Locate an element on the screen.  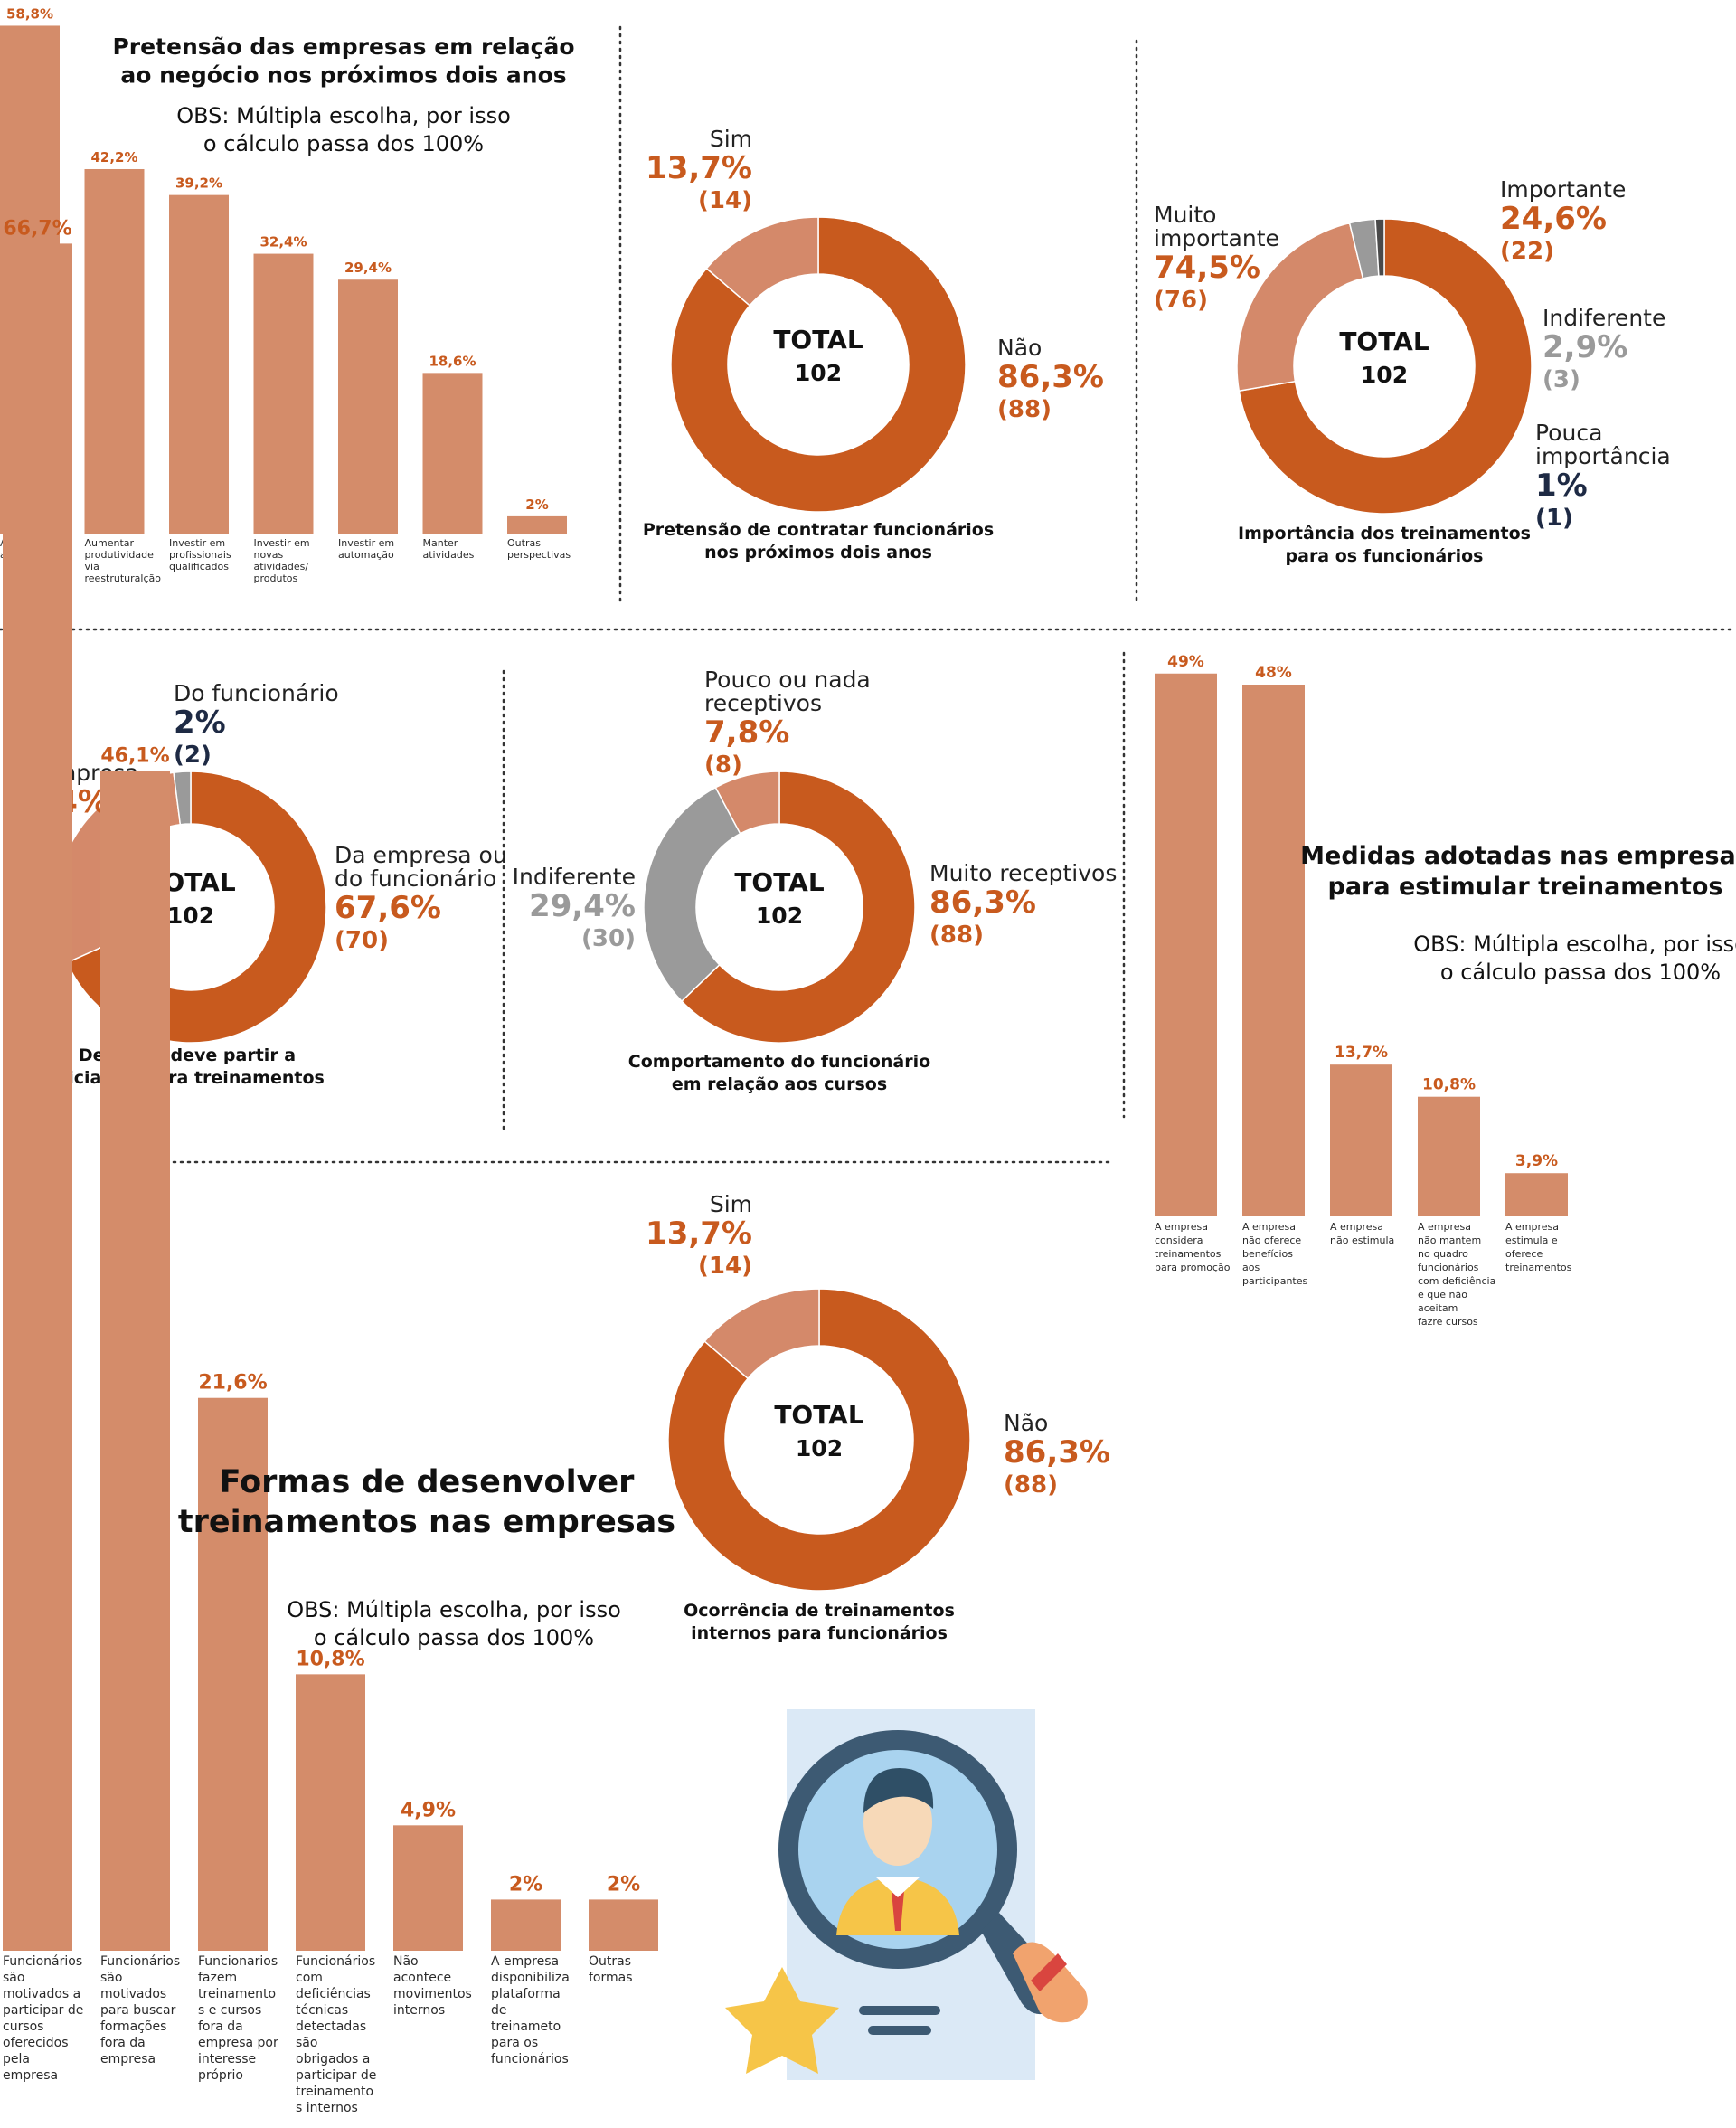
slice-name-label: Importante is located at coordinates (1563, 189).